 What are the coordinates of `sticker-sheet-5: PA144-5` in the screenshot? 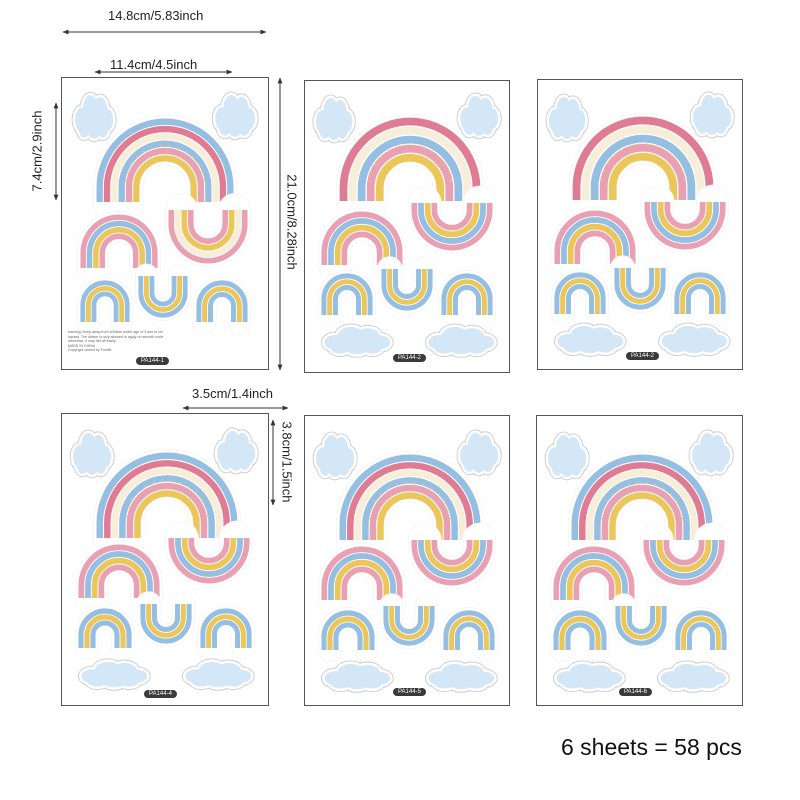 It's located at (407, 560).